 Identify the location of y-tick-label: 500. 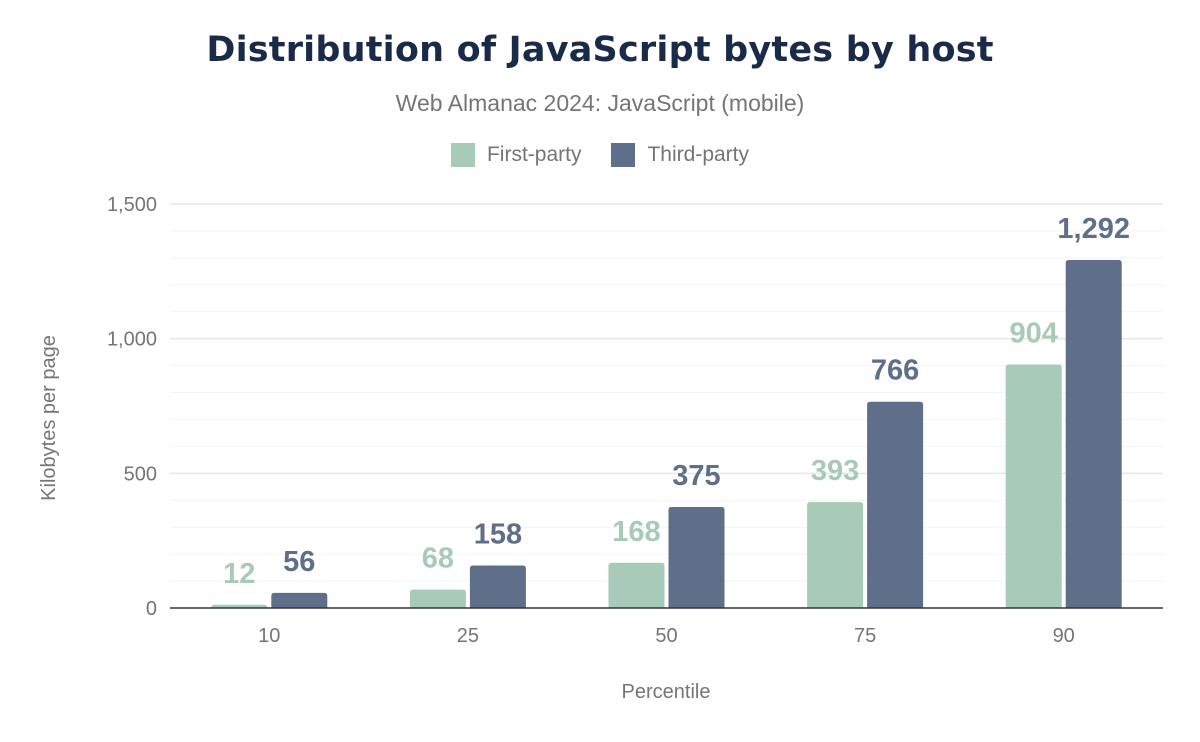
(140, 474).